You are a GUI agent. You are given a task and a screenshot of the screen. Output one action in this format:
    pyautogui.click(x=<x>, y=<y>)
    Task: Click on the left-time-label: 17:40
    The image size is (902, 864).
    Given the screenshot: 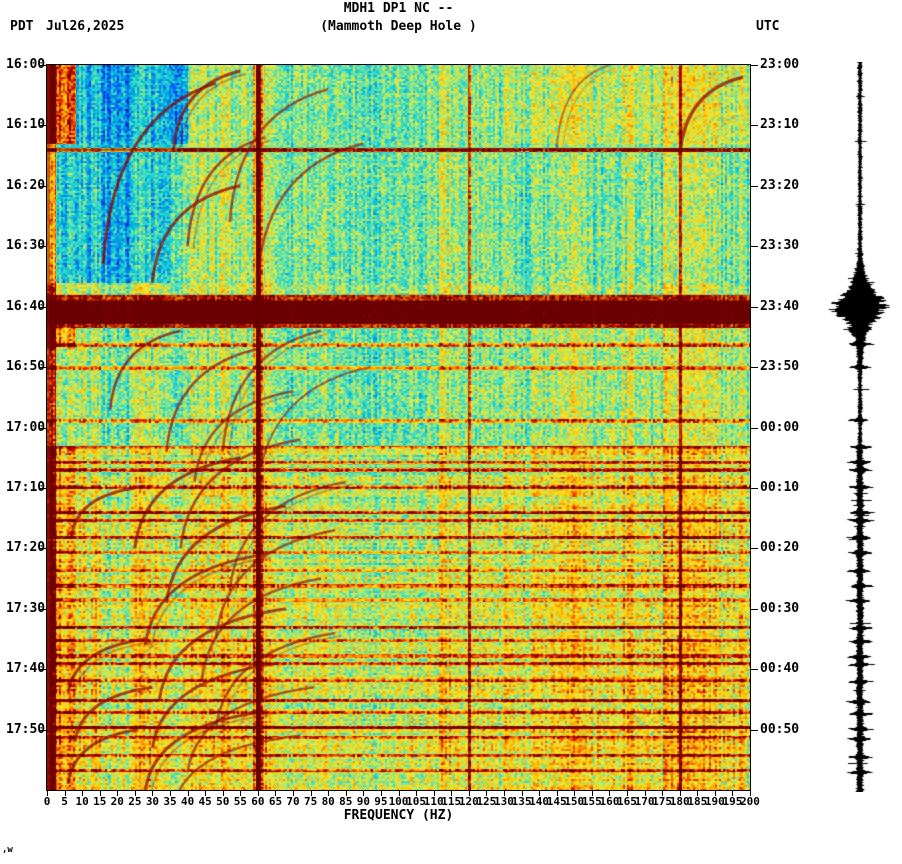 What is the action you would take?
    pyautogui.click(x=26, y=669)
    